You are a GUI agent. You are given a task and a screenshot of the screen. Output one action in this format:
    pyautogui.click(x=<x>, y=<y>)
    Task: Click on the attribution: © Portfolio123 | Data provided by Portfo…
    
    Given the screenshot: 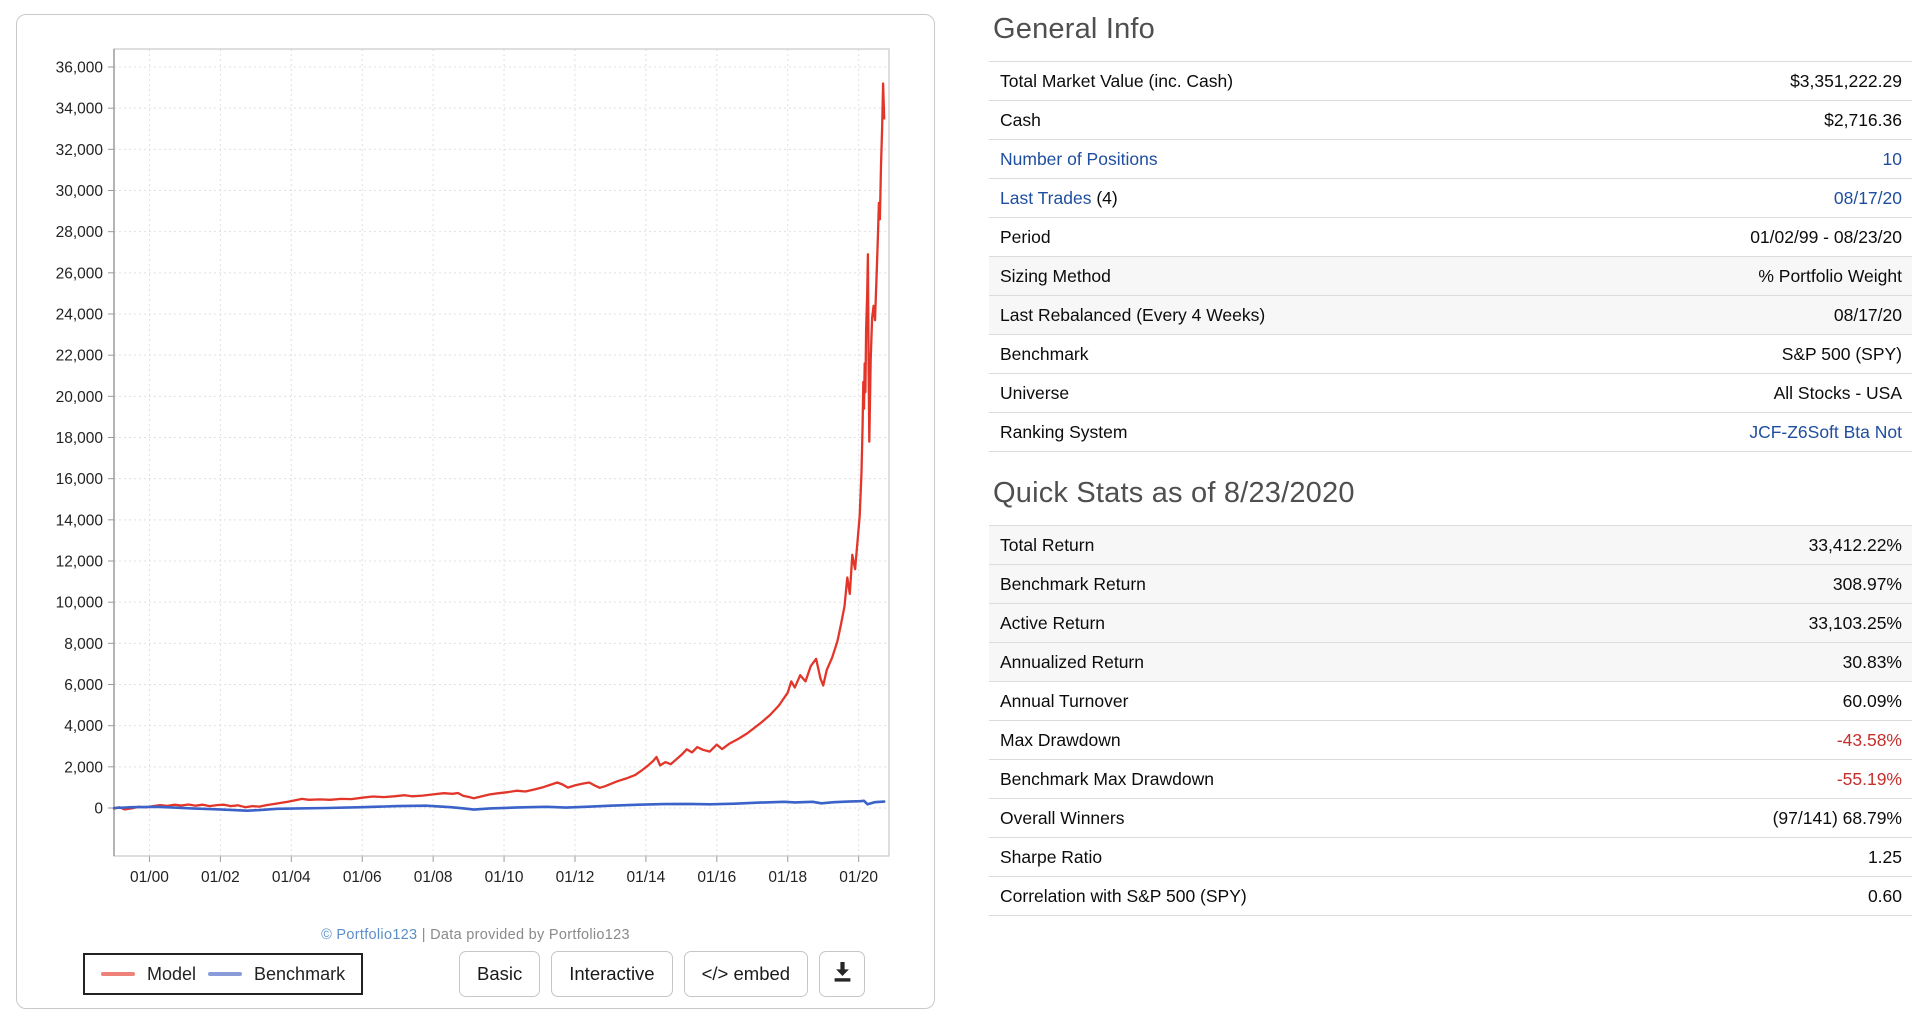 What is the action you would take?
    pyautogui.click(x=475, y=935)
    